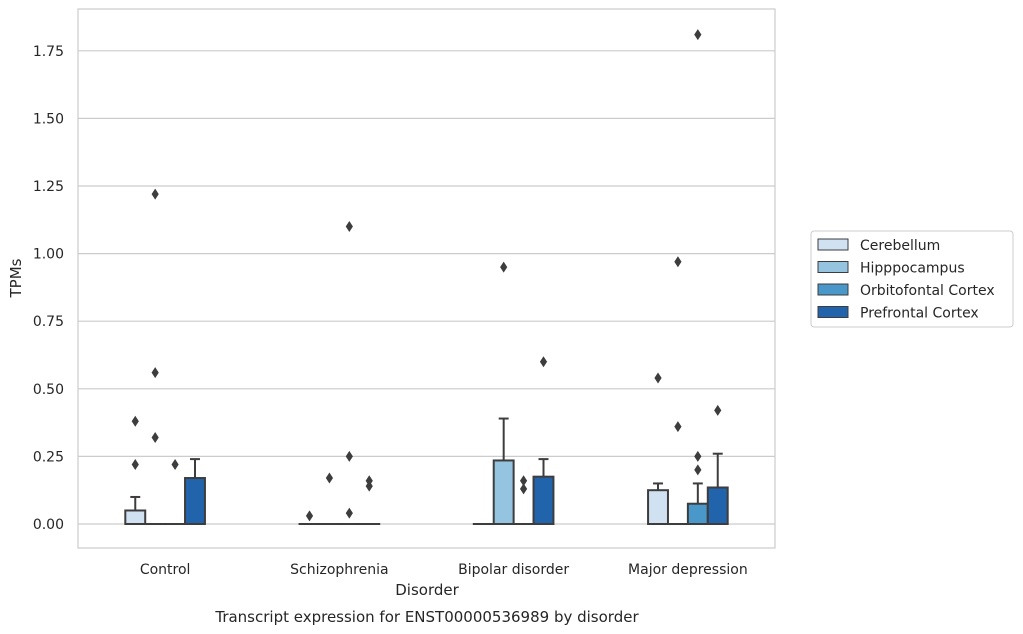  I want to click on x-tick-label: Control, so click(165, 570).